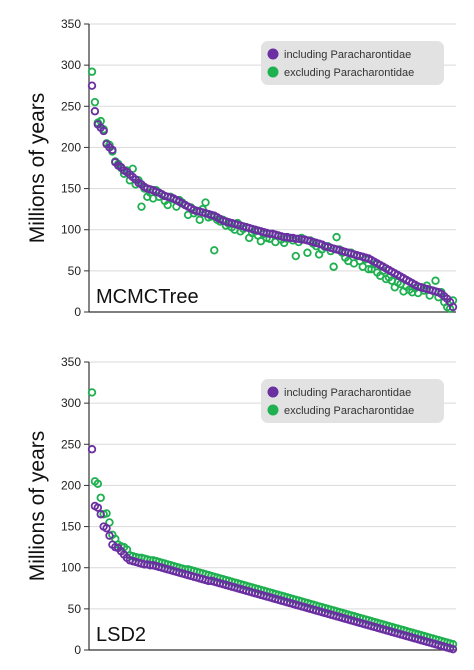 The width and height of the screenshot is (474, 670). I want to click on panel-label: MCMCTree, so click(147, 297).